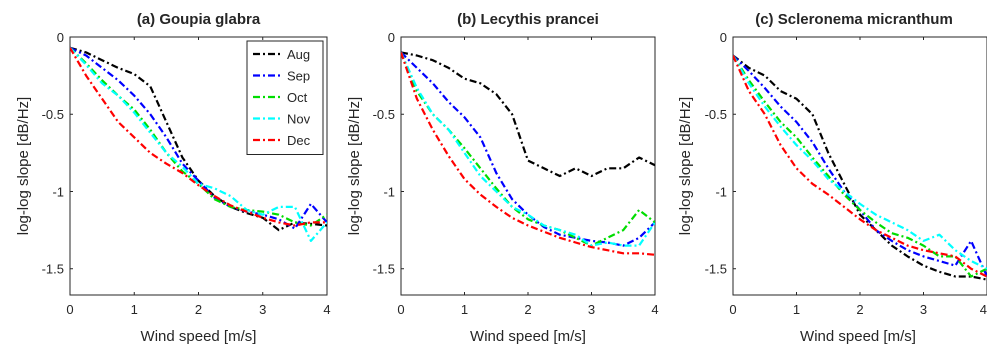 Image resolution: width=987 pixels, height=347 pixels. Describe the element at coordinates (858, 336) in the screenshot. I see `panel-c-x-axis-label: Wind speed [m/s]` at that location.